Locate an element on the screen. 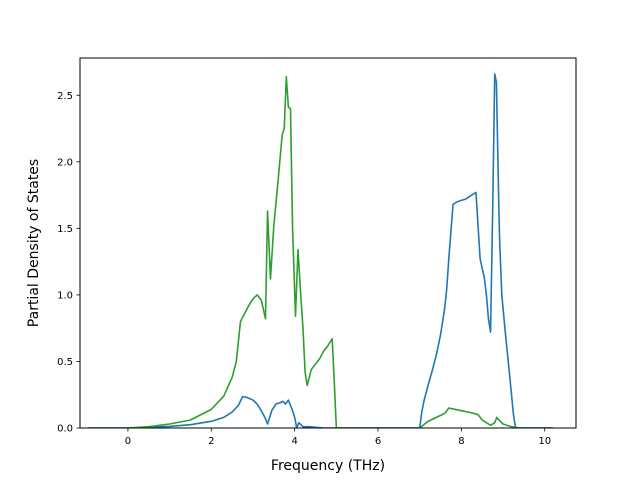  y-axis: 0.0 0.5 1.0 1.5 2.0 2.5 is located at coordinates (68, 263).